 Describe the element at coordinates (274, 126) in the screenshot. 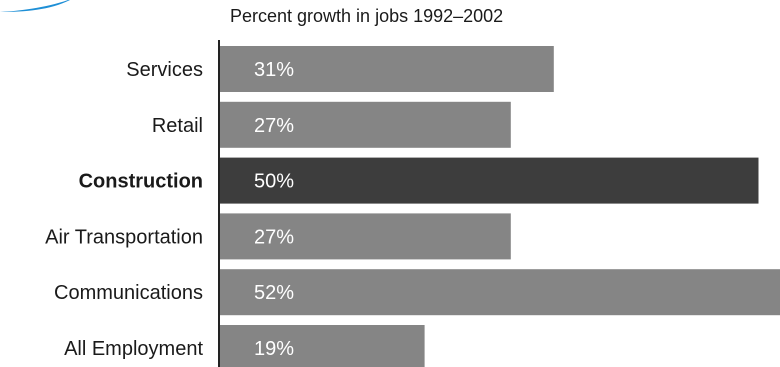

I see `value-label-retail: 27%` at that location.